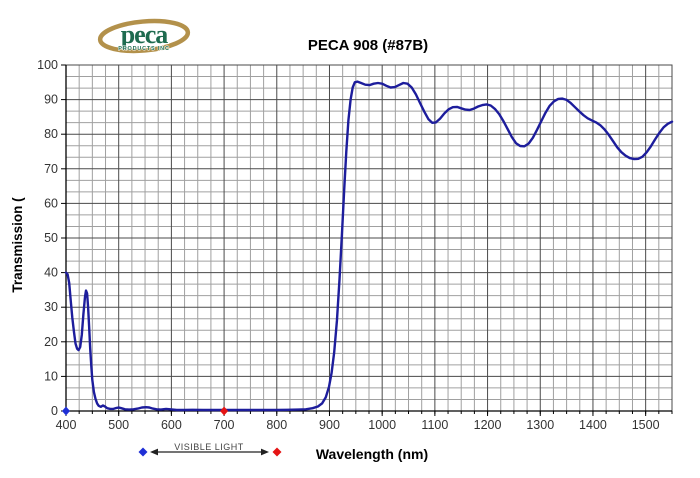 The width and height of the screenshot is (700, 478). I want to click on y-tick-label: 70, so click(51, 169).